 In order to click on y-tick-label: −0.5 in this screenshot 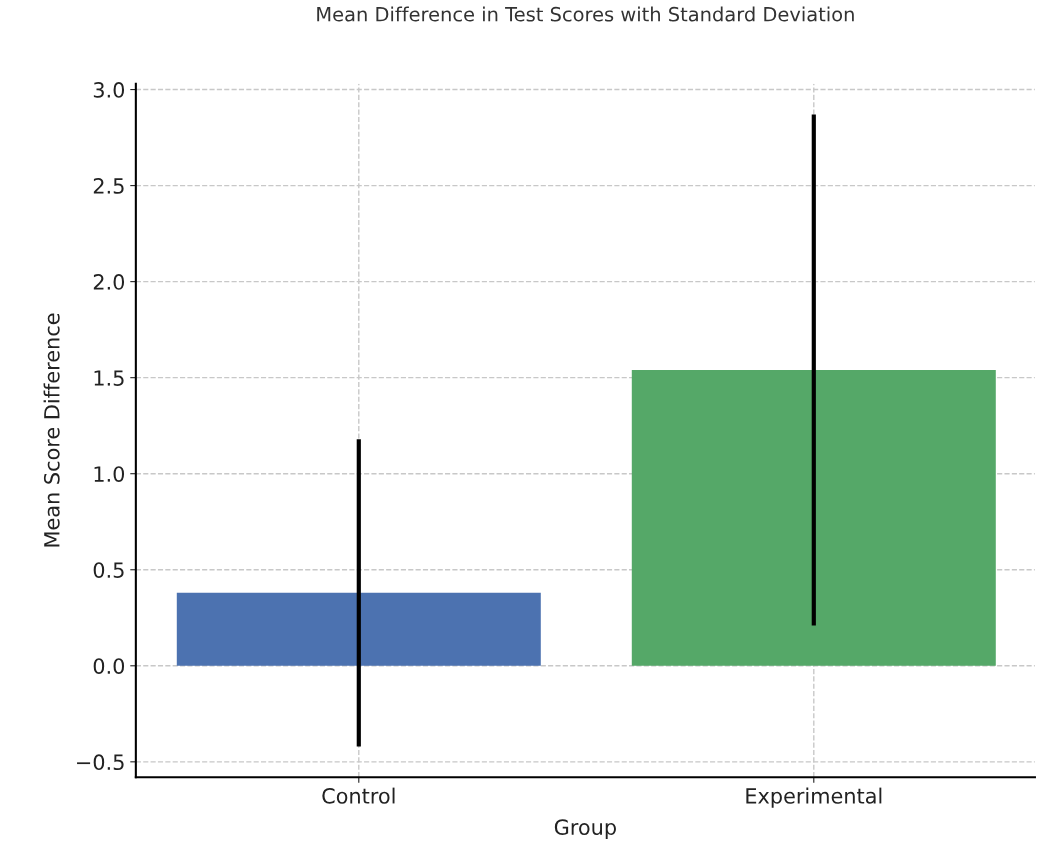, I will do `click(100, 762)`.